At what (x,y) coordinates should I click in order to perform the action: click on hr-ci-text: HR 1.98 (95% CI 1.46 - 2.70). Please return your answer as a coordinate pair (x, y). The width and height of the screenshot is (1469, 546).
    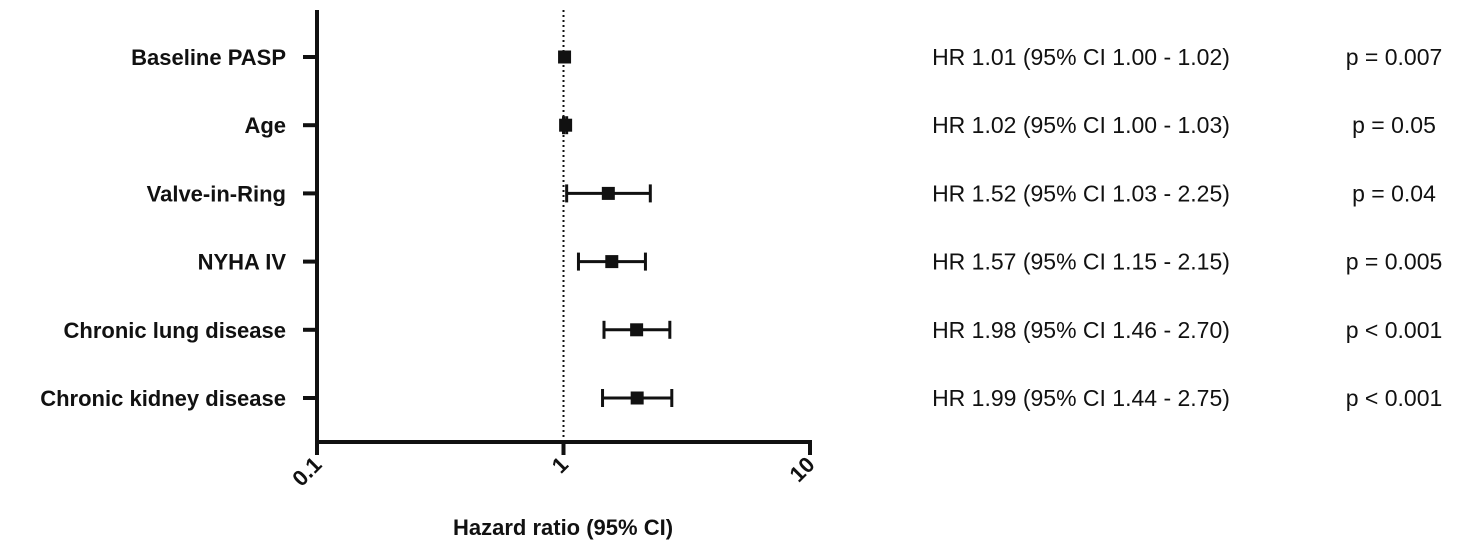
    Looking at the image, I should click on (1081, 330).